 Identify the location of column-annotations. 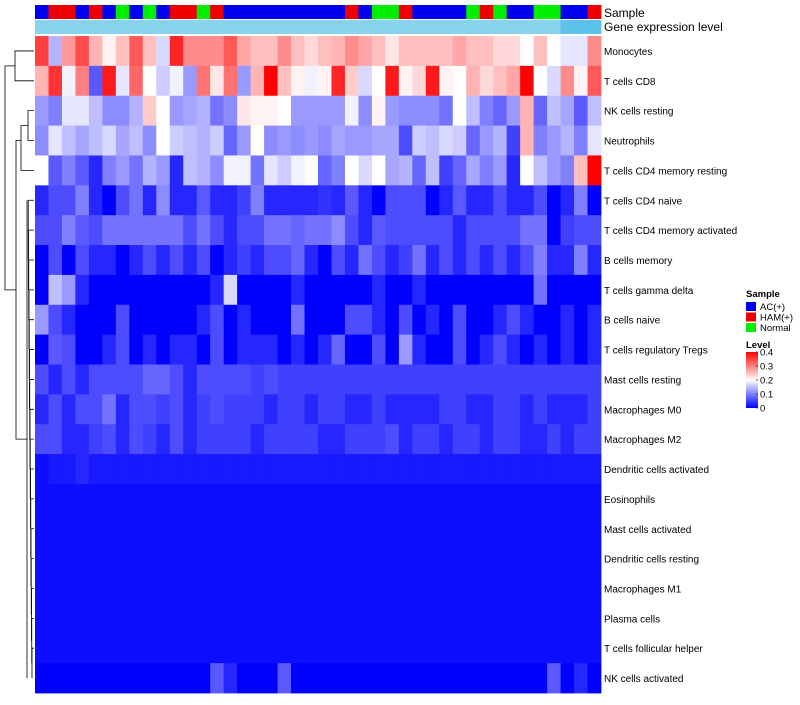
(318, 19).